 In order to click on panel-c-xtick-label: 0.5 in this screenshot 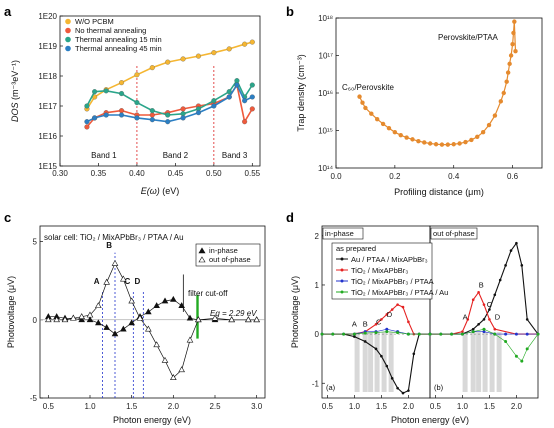, I will do `click(49, 406)`.